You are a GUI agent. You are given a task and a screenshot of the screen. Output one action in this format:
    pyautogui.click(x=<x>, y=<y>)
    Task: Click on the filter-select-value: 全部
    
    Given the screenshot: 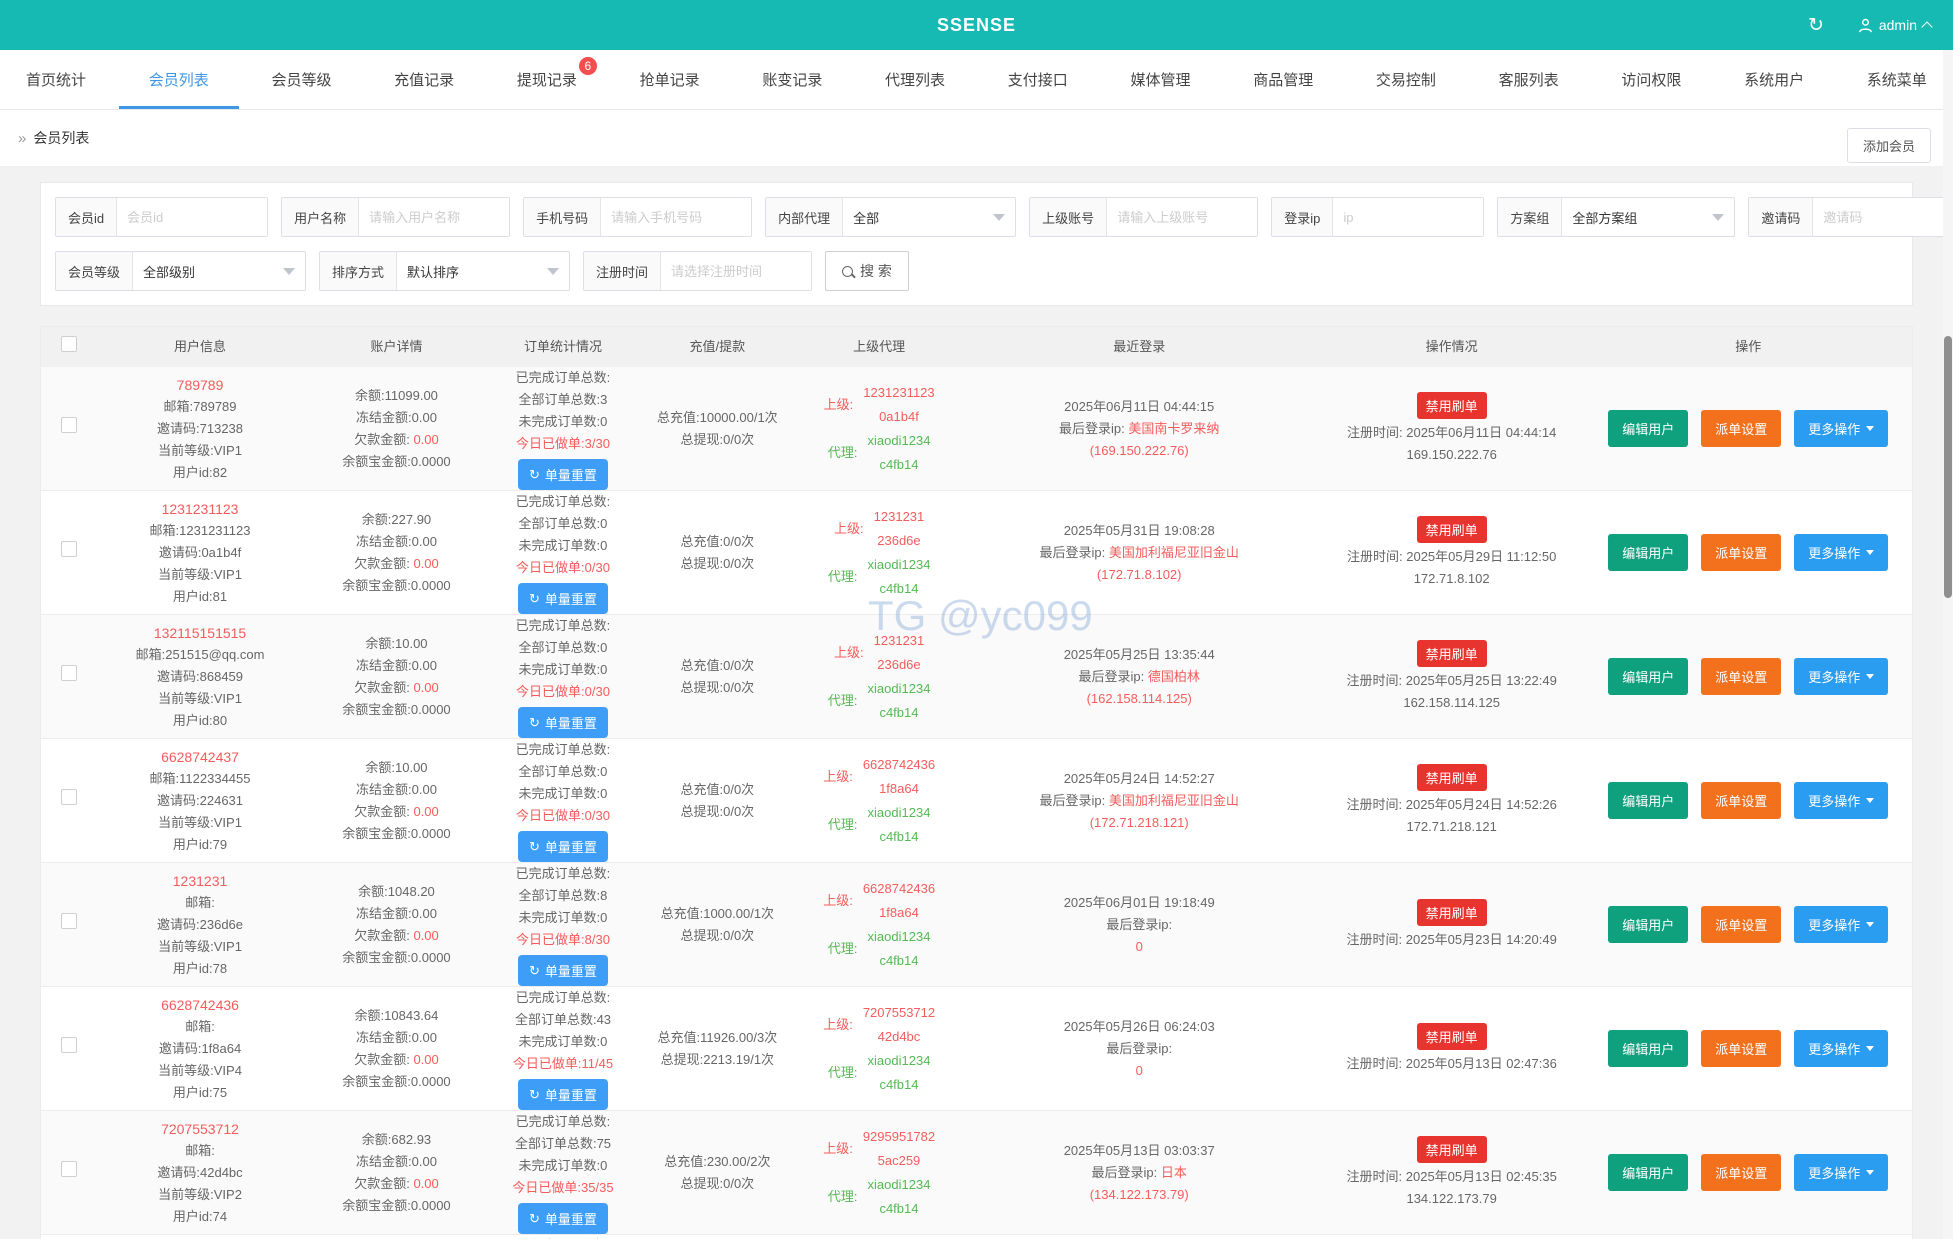 What is the action you would take?
    pyautogui.click(x=866, y=218)
    